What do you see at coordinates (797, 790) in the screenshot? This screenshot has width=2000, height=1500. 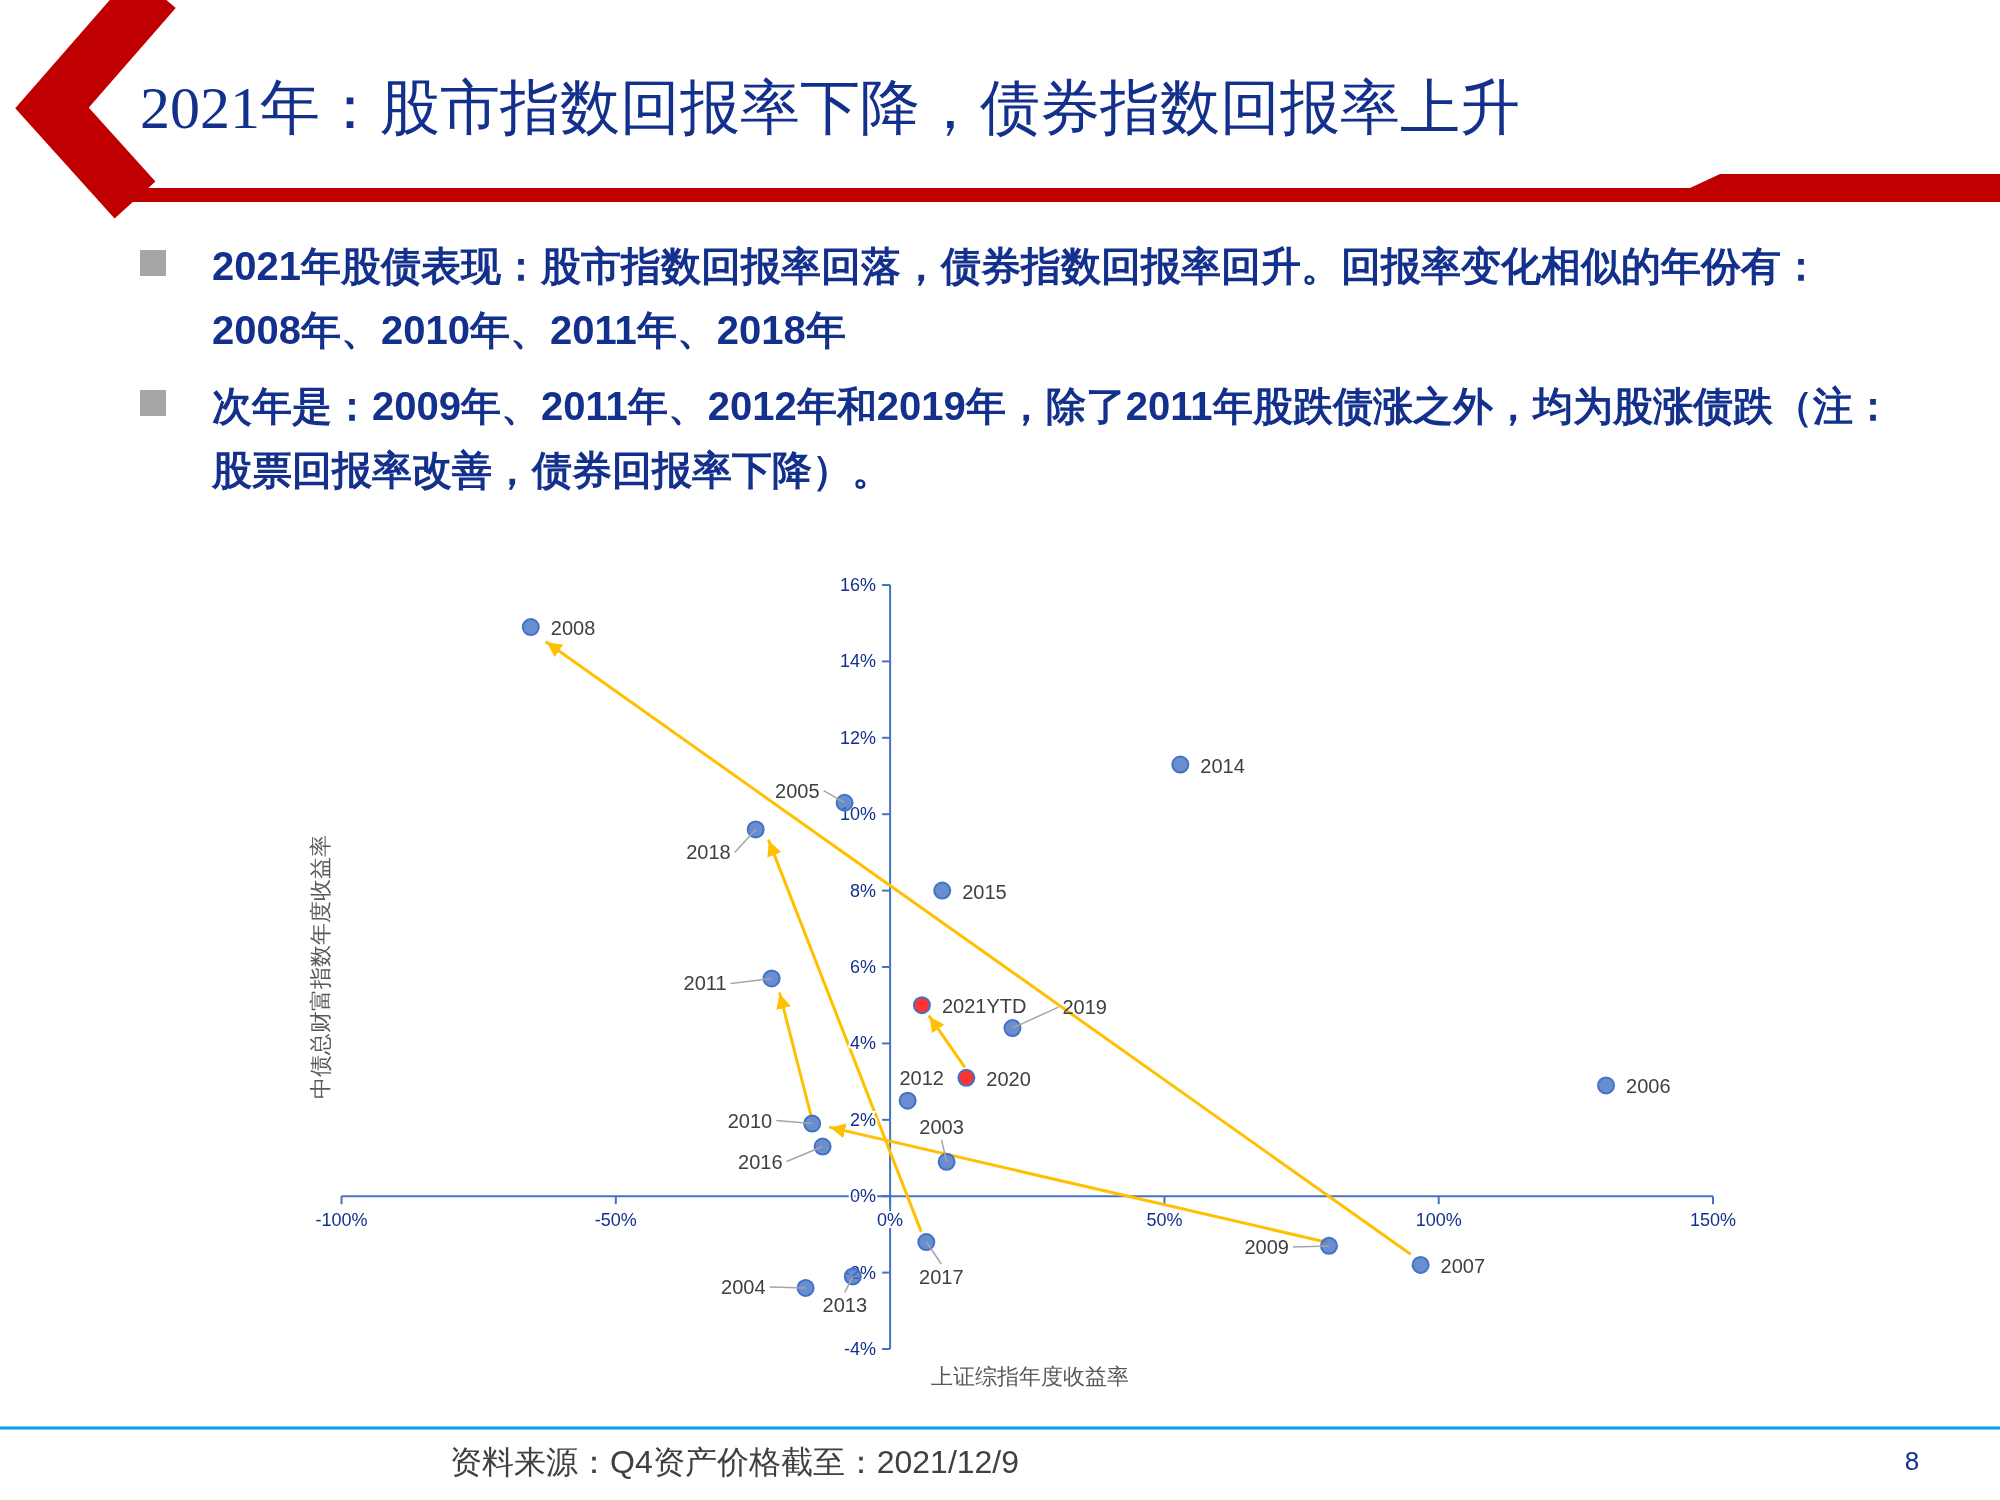 I see `annotation: 2005` at bounding box center [797, 790].